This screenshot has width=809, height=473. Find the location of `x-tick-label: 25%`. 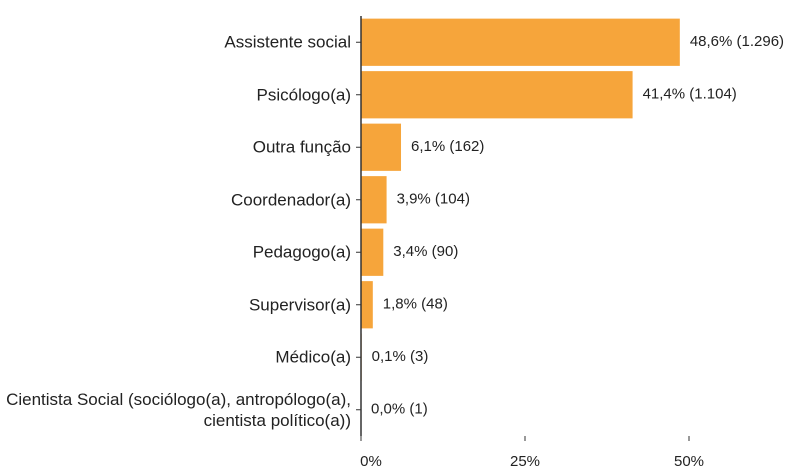

x-tick-label: 25% is located at coordinates (525, 461).